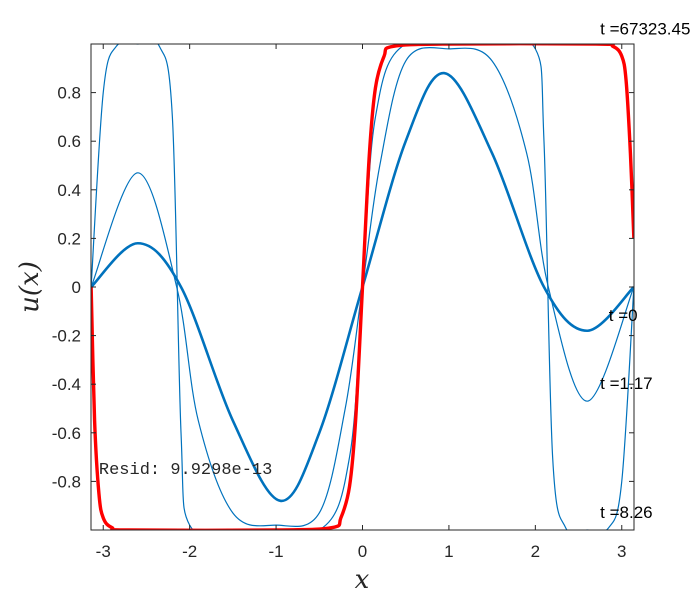  I want to click on x-tick-label: 0, so click(362, 551).